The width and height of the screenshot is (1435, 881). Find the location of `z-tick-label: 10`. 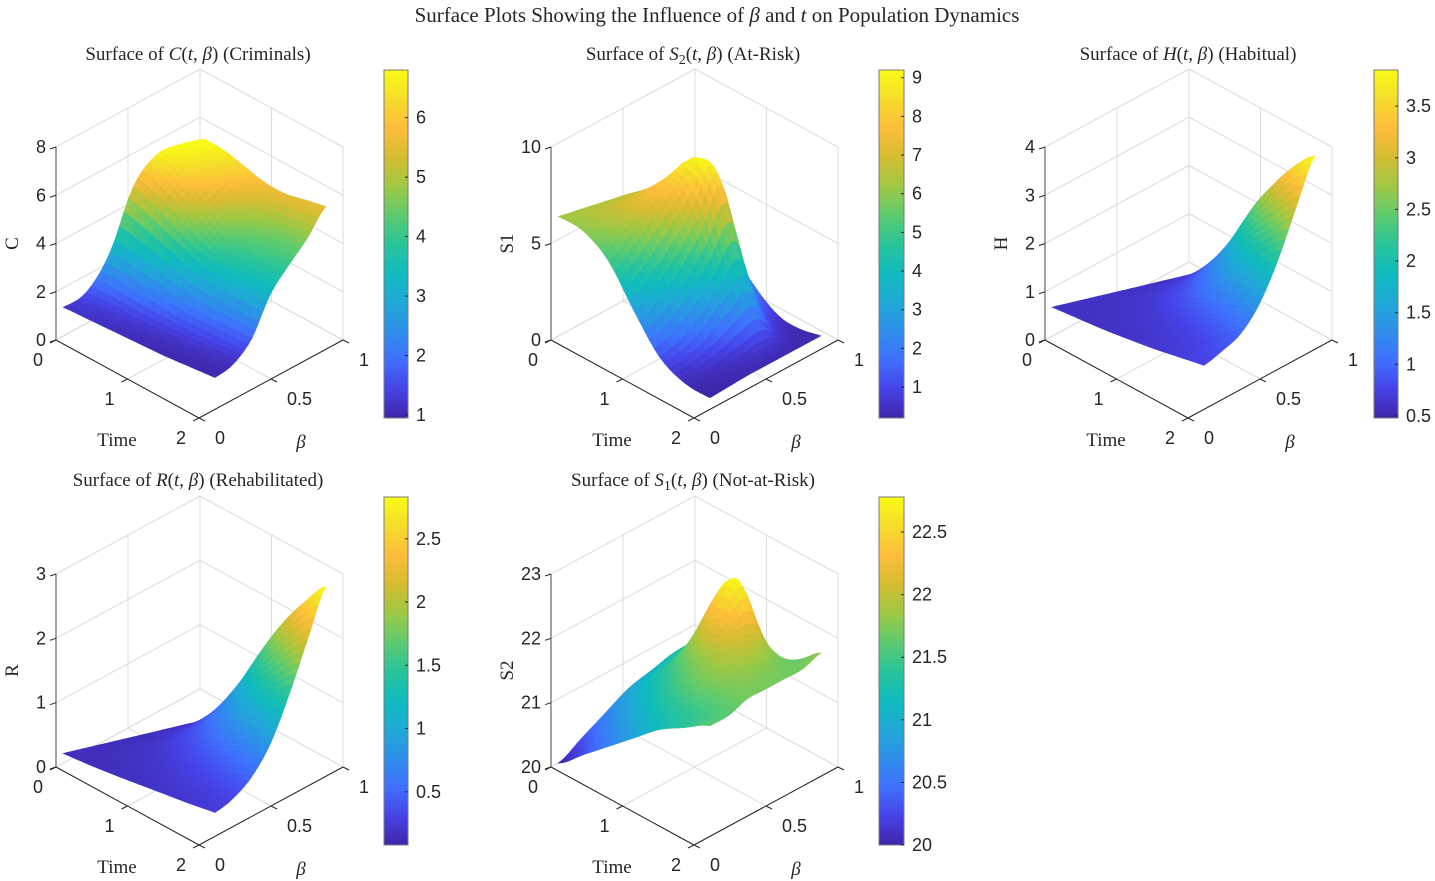

z-tick-label: 10 is located at coordinates (531, 147).